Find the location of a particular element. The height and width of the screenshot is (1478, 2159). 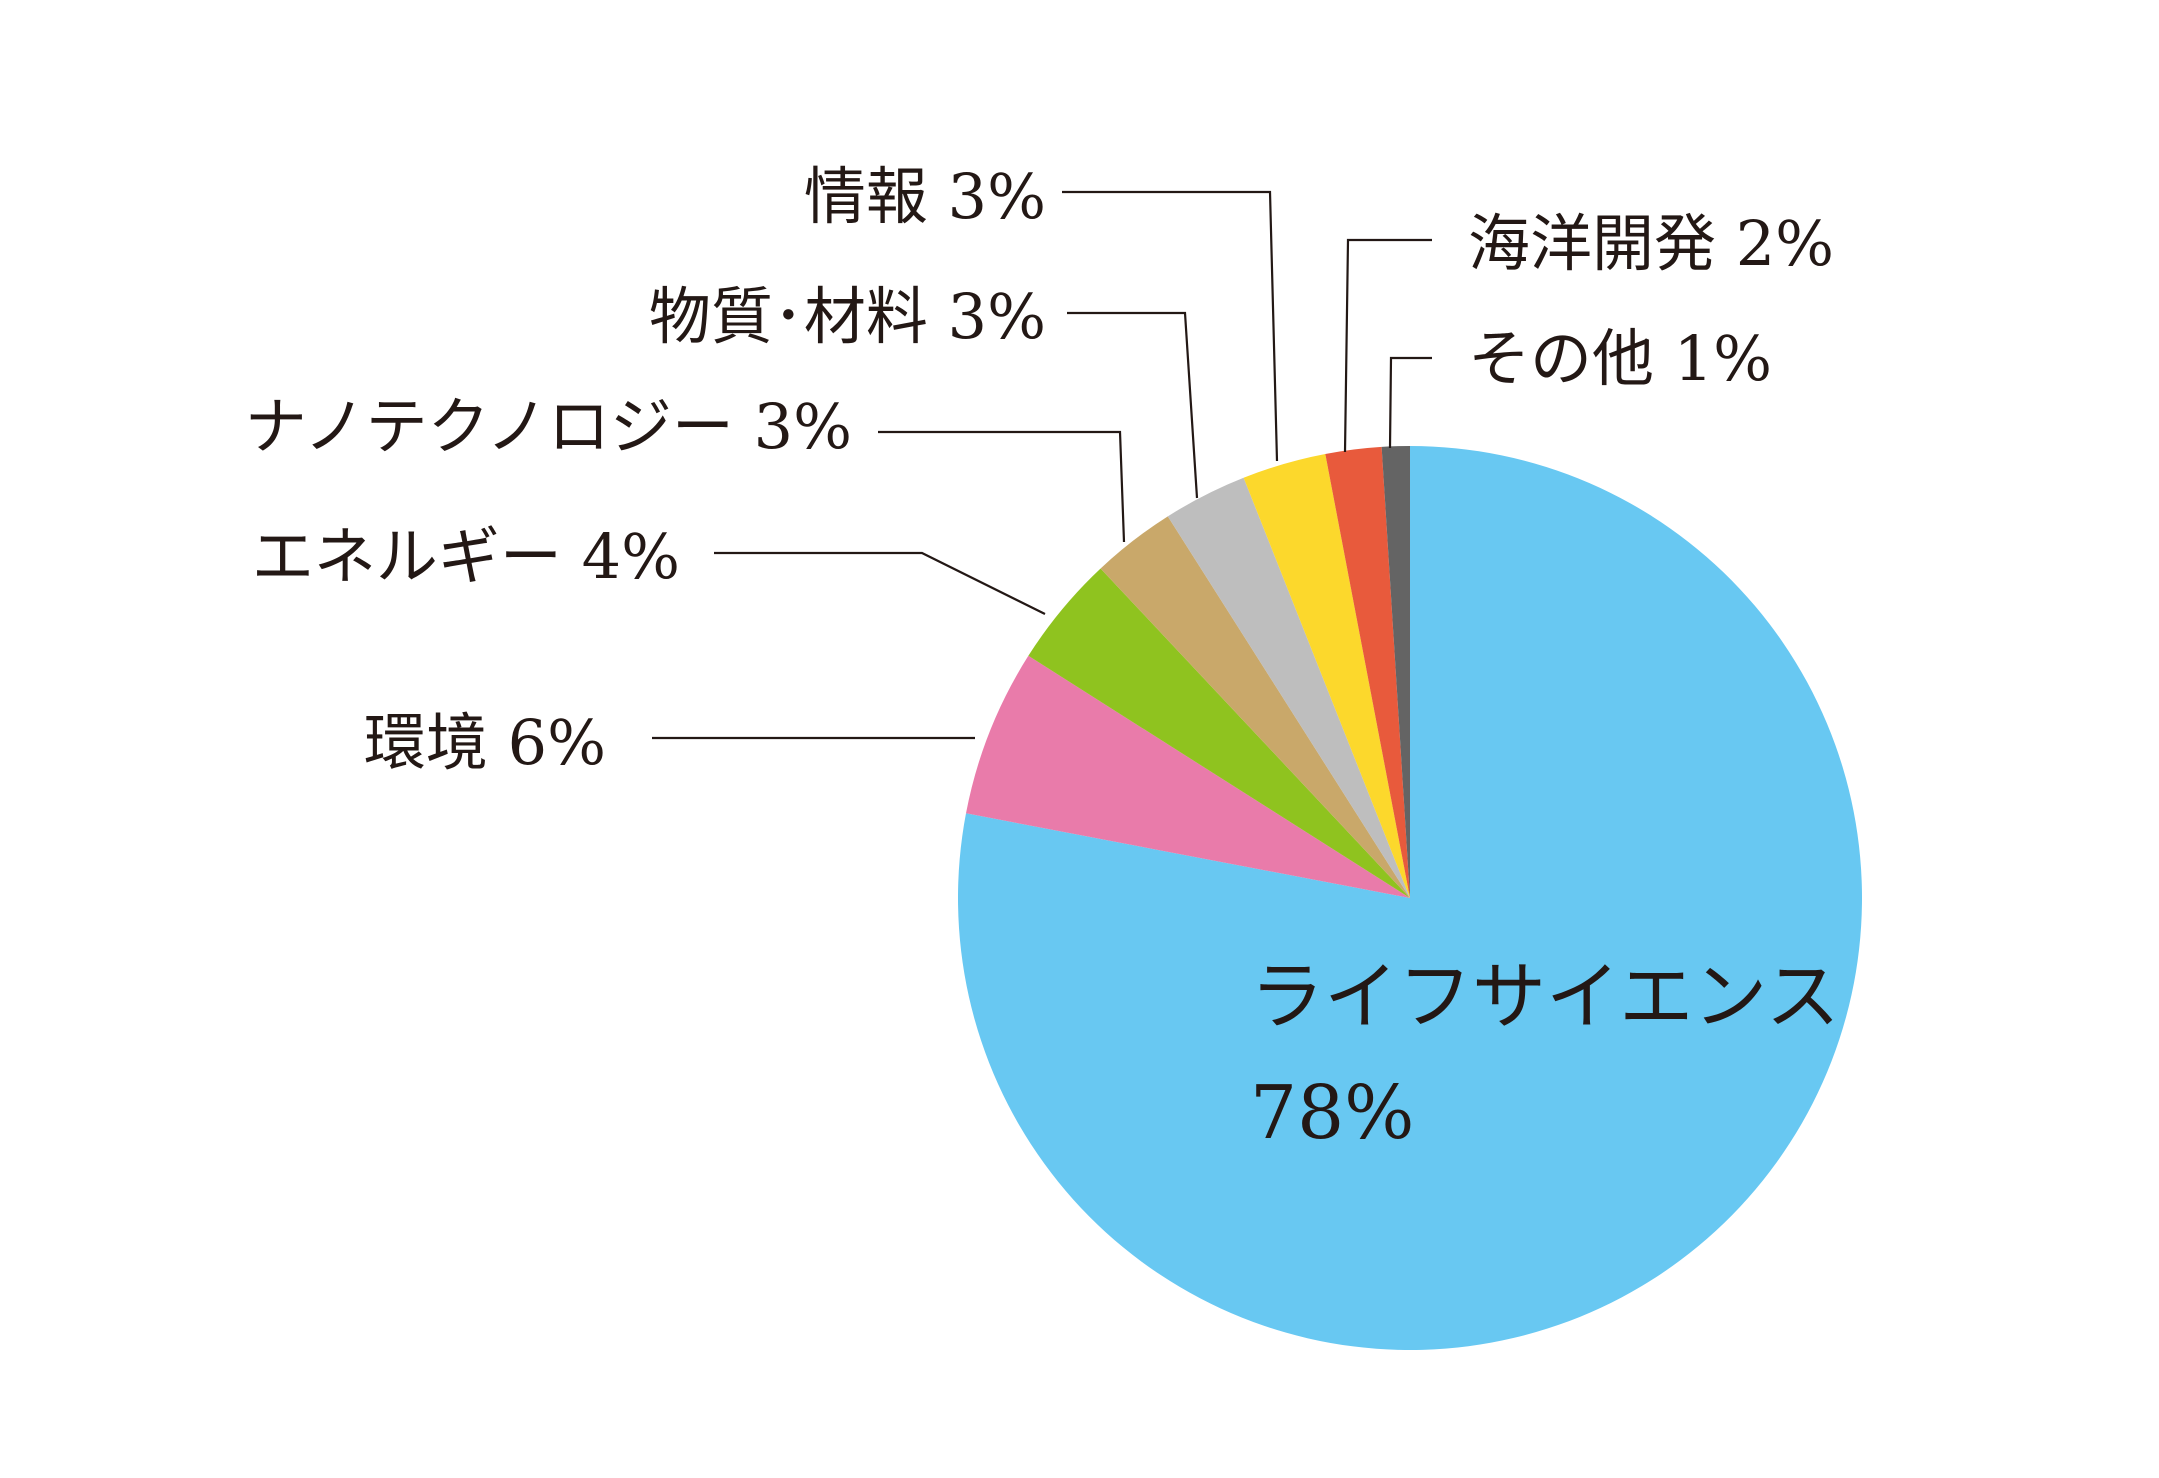

slice-7-label: 海洋開発 2% is located at coordinates (1651, 243).